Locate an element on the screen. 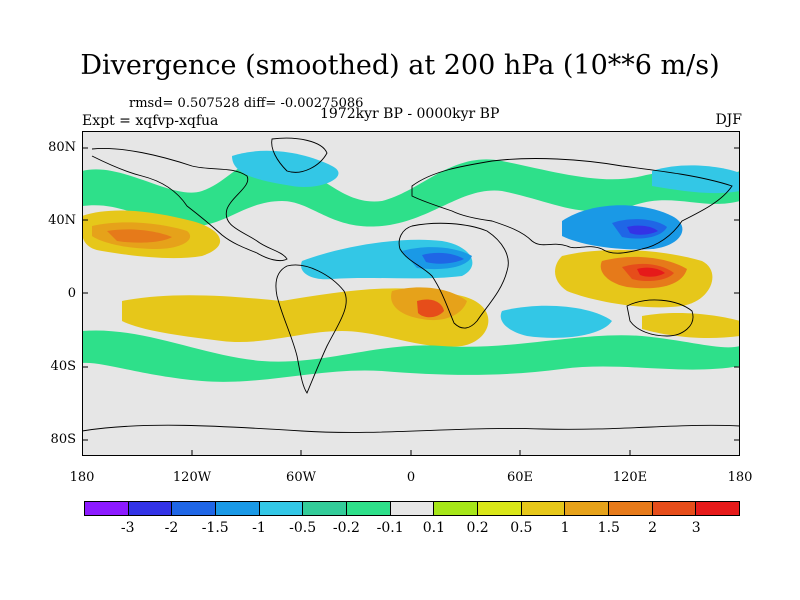  season-label: DJF is located at coordinates (728, 120).